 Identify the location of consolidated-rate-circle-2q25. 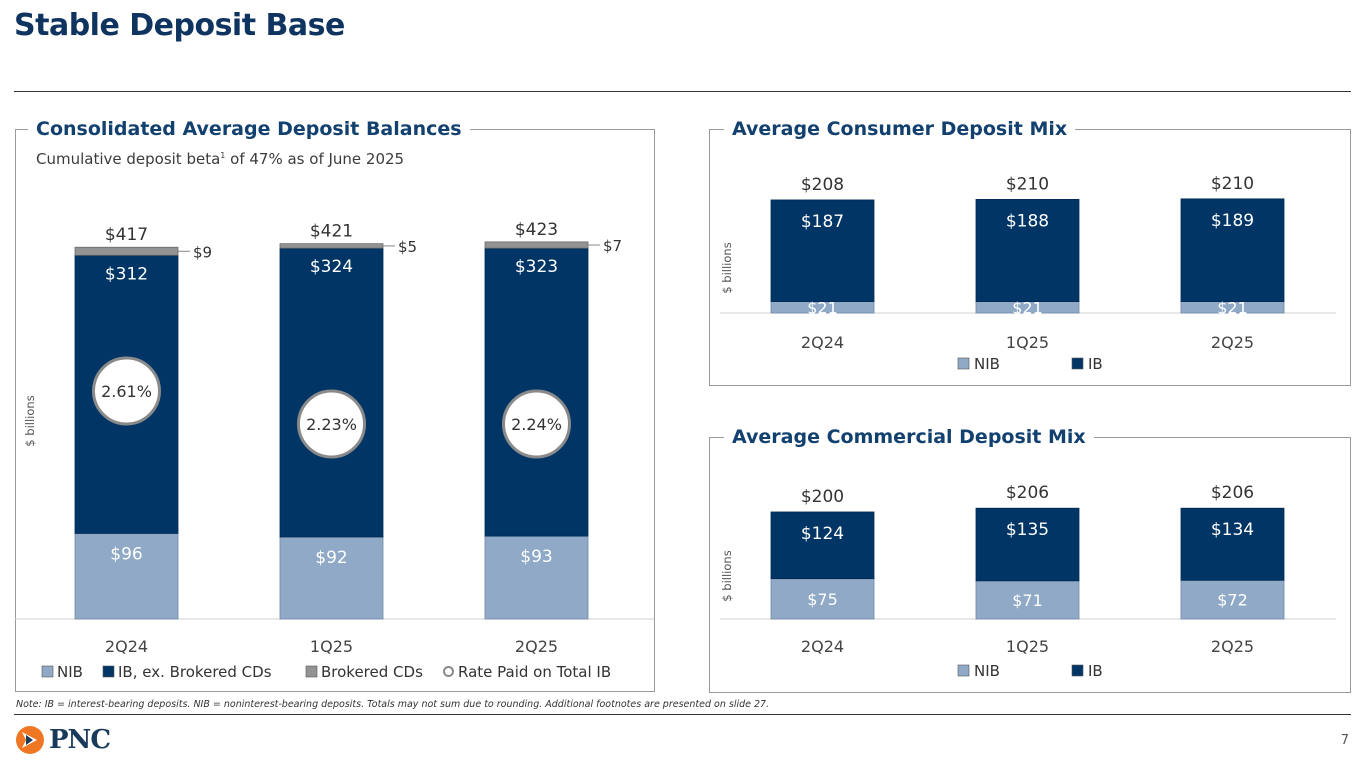
(536, 424).